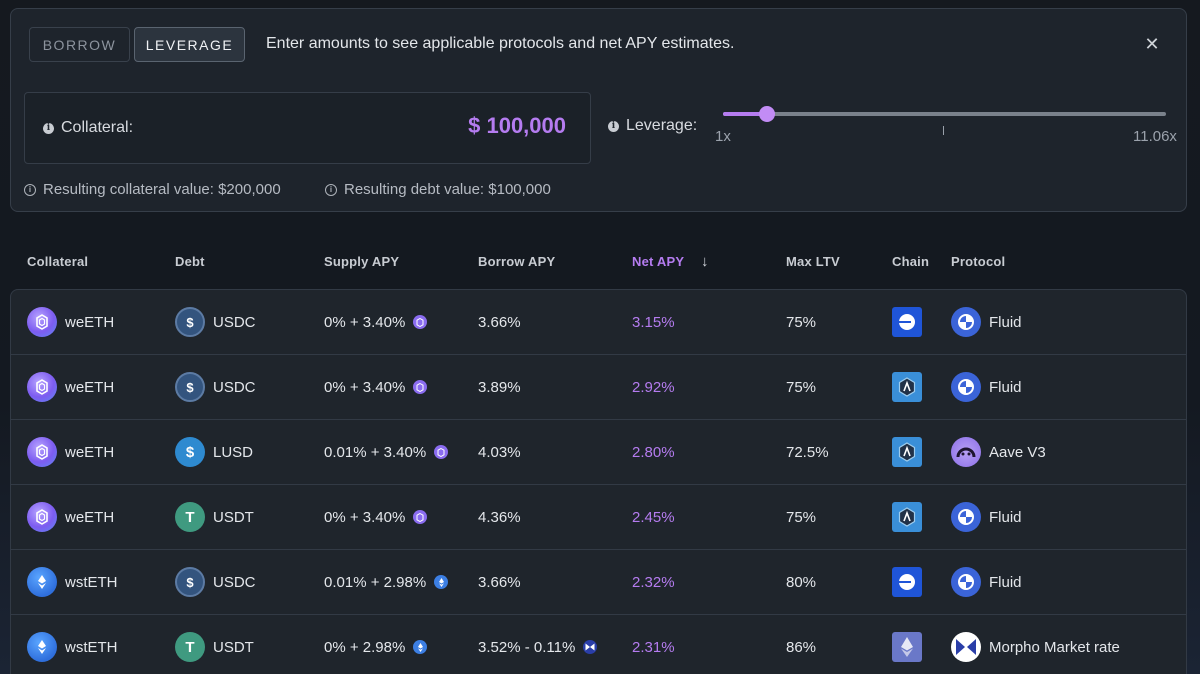 The height and width of the screenshot is (674, 1200). Describe the element at coordinates (658, 261) in the screenshot. I see `column-header-net-apy: Net APY` at that location.